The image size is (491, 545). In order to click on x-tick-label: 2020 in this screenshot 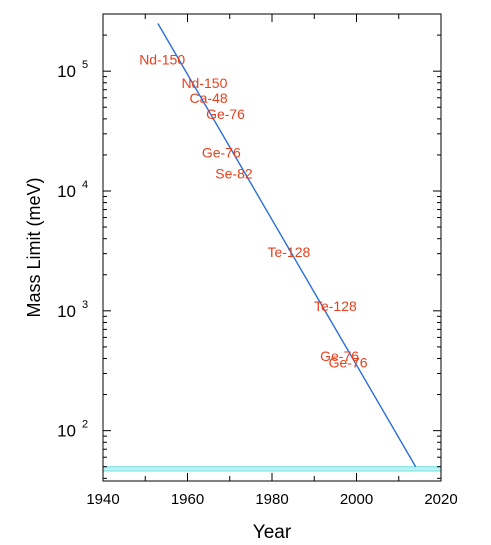, I will do `click(440, 499)`.